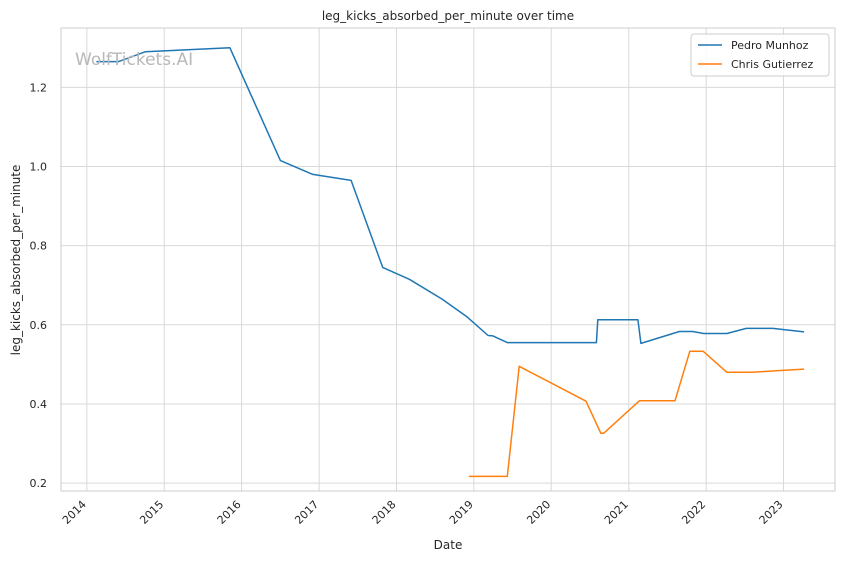 This screenshot has width=844, height=561. I want to click on legend-label-chris-gutierrez: Chris Gutierrez, so click(772, 64).